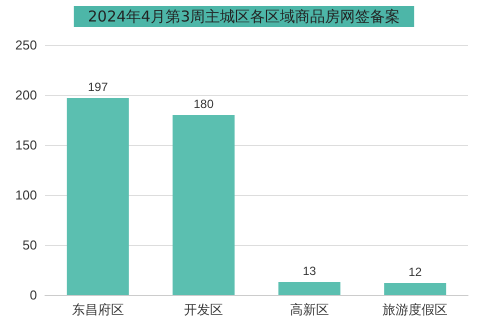 This screenshot has height=333, width=488. I want to click on data-label: 180, so click(204, 104).